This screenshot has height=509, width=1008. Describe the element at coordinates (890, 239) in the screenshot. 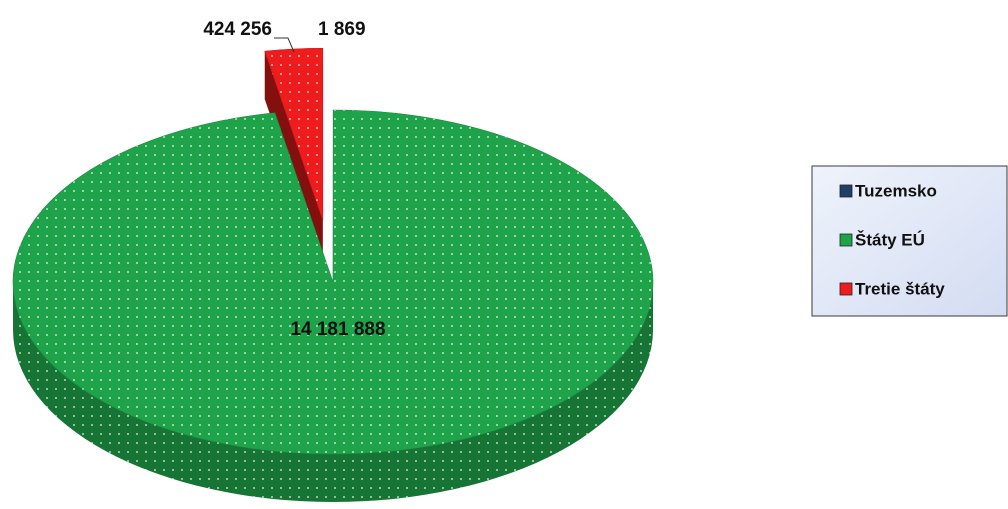

I see `legend-label: Štáty EÚ` at that location.